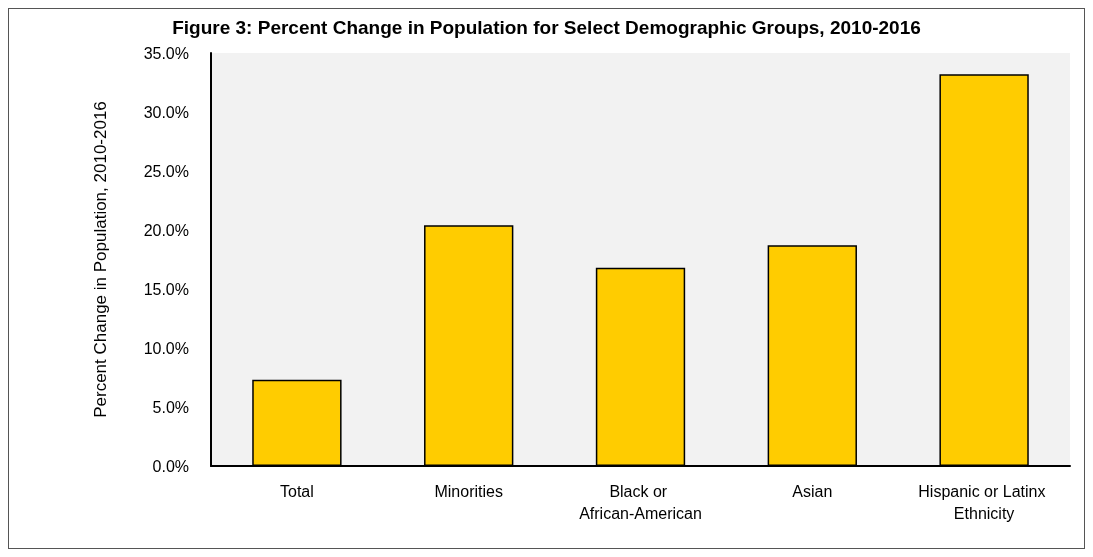 Image resolution: width=1093 pixels, height=557 pixels. What do you see at coordinates (984, 502) in the screenshot?
I see `x-tick-label: Hispanic or Latinx Ethnicity` at bounding box center [984, 502].